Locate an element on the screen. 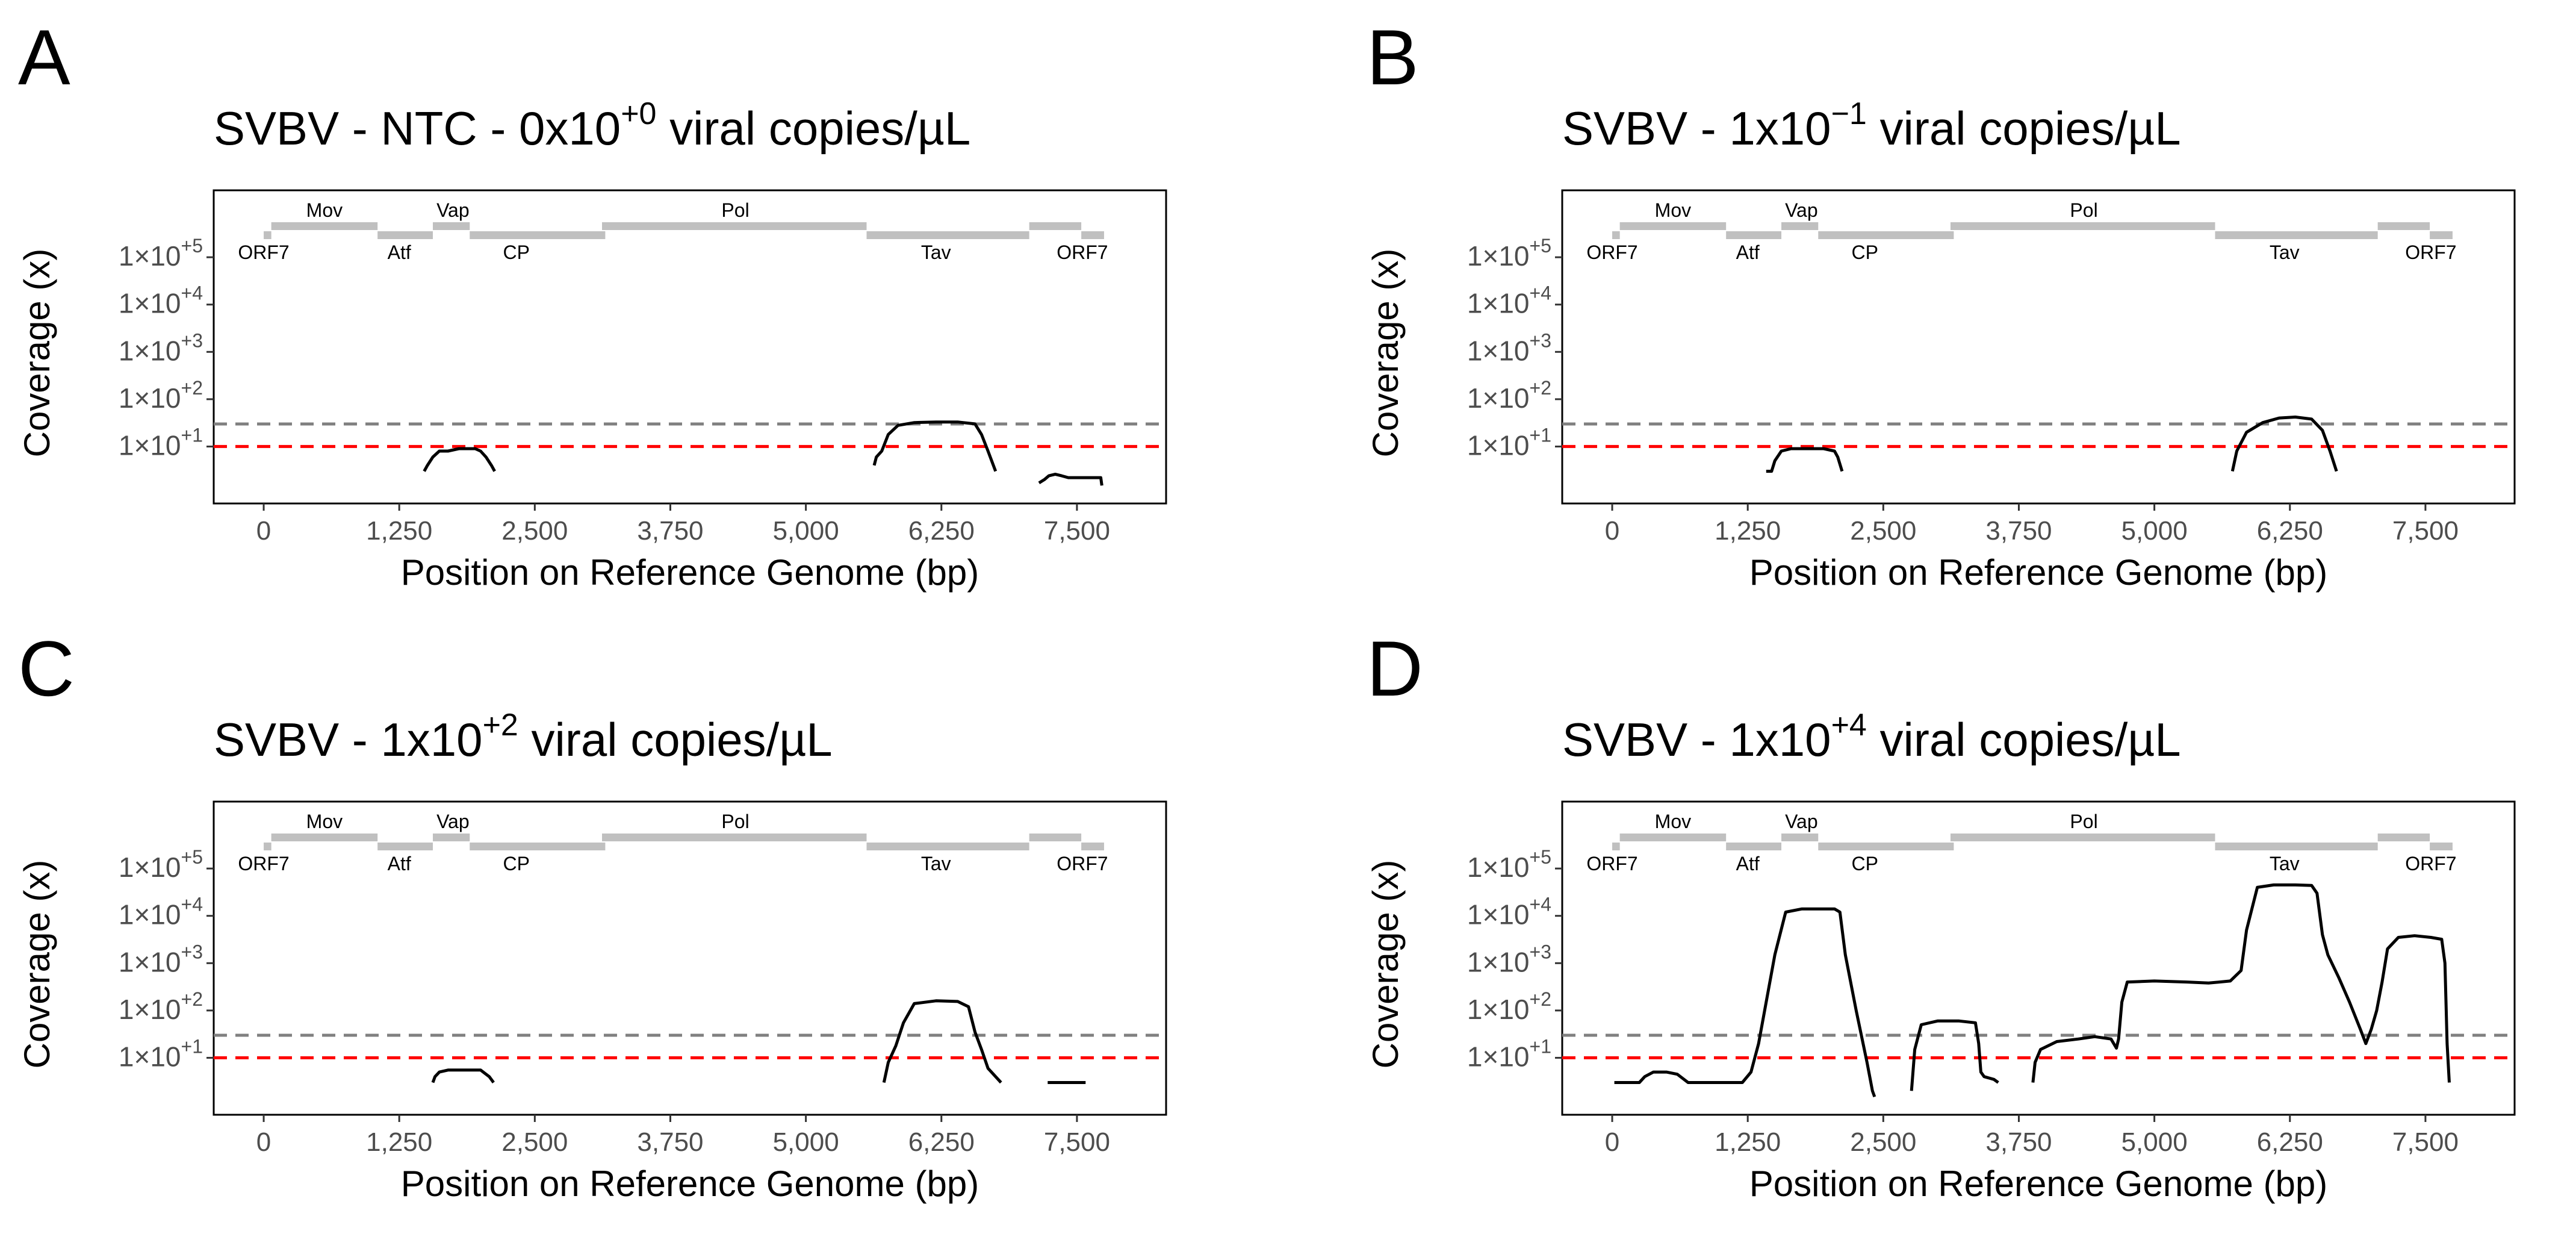 This screenshot has height=1234, width=2576. x-tick-label: 7,500 is located at coordinates (1077, 531).